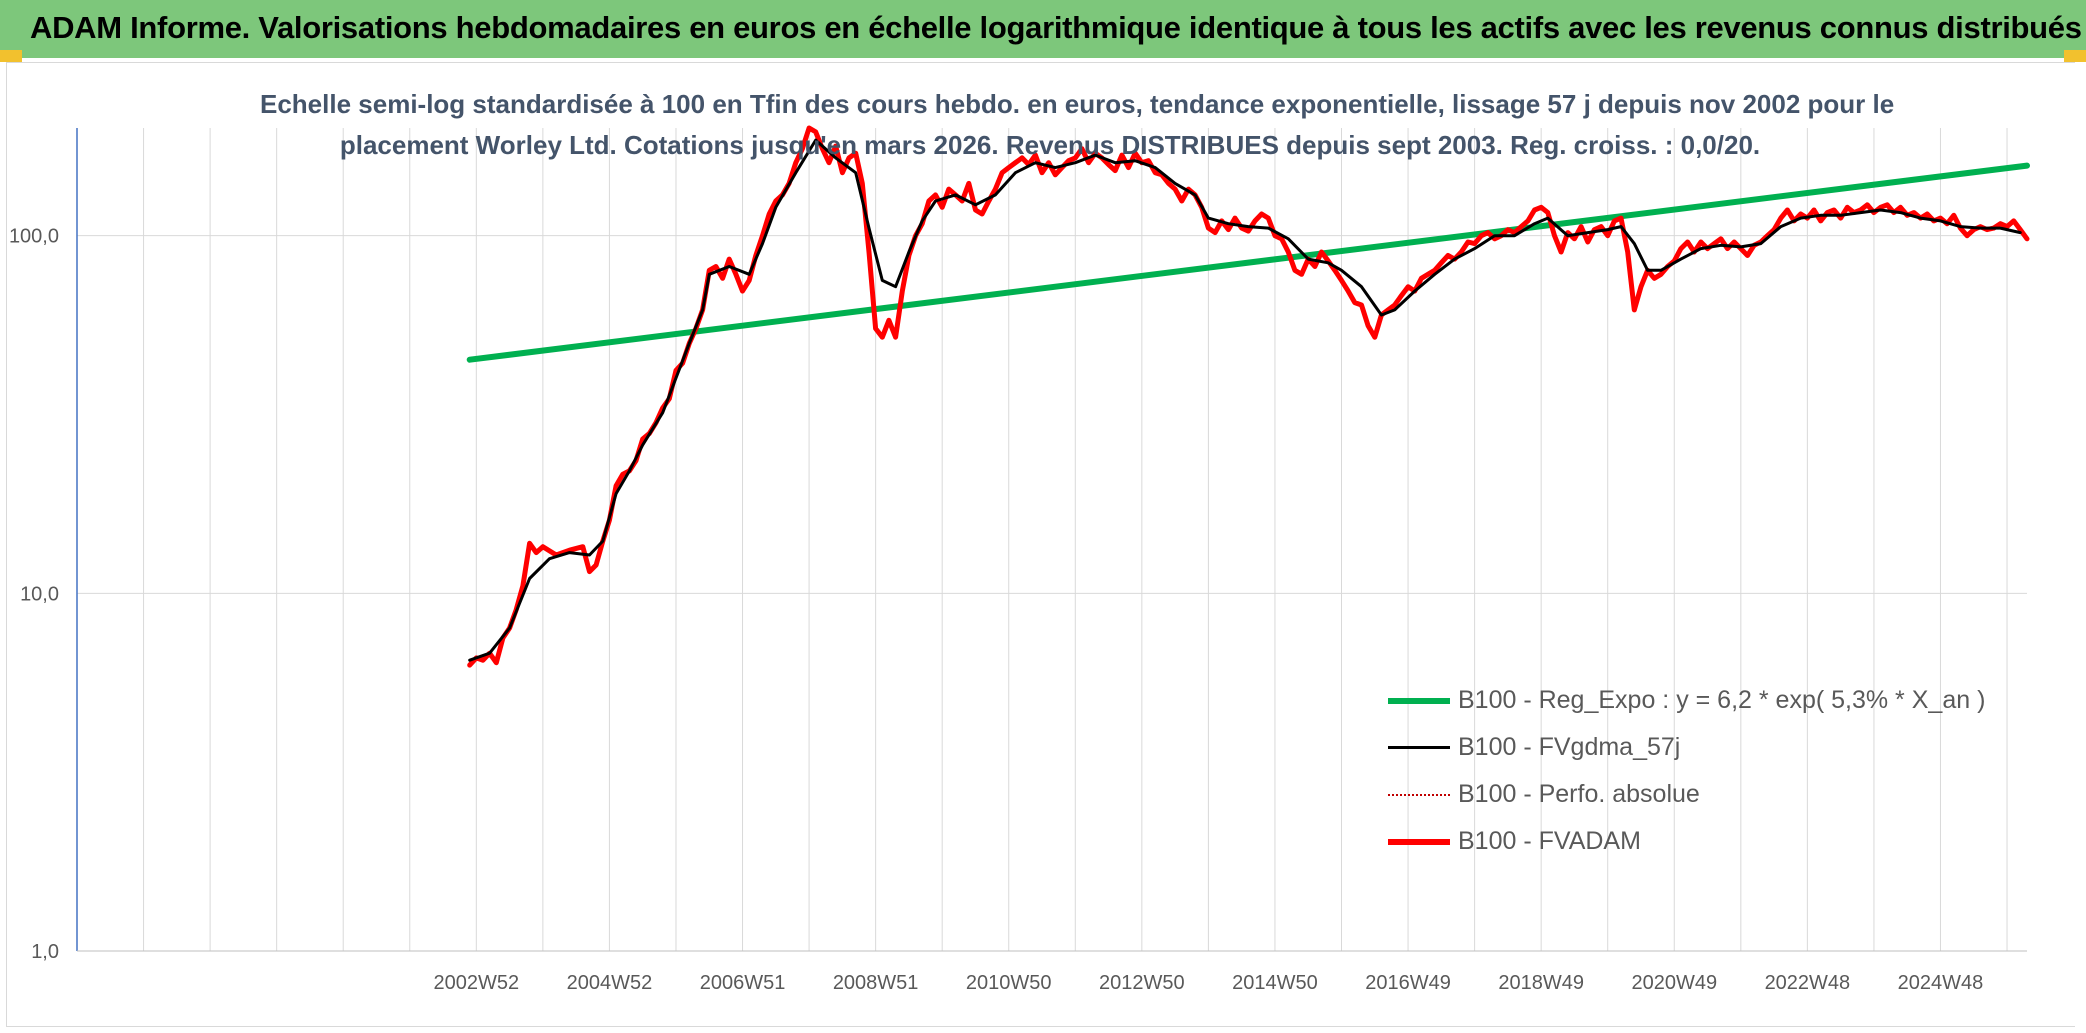  I want to click on legend-item-perf-absolue: B100 - Perfo. absolue, so click(1698, 794).